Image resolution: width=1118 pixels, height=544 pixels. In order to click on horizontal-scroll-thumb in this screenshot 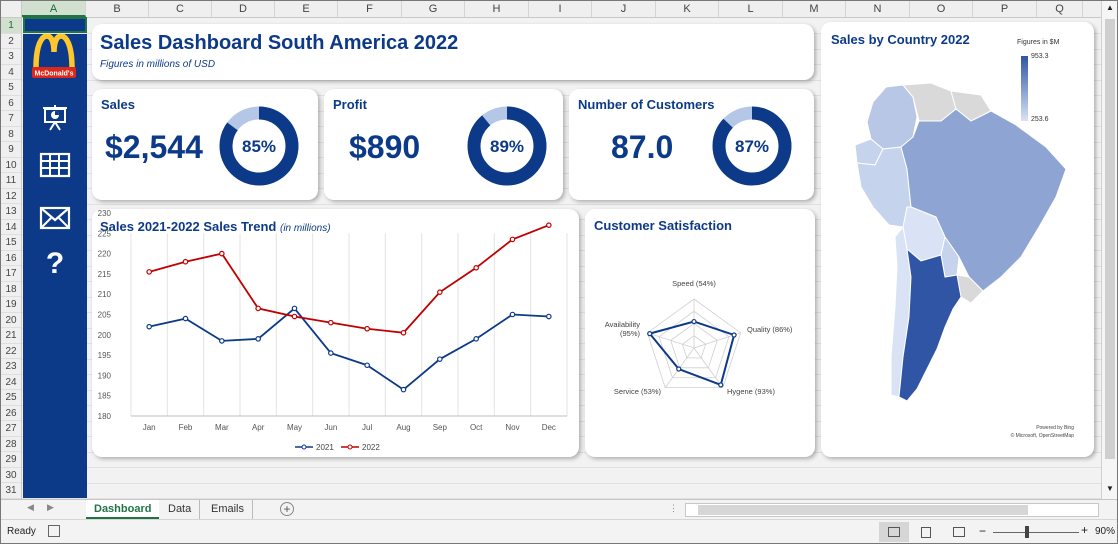, I will do `click(863, 510)`.